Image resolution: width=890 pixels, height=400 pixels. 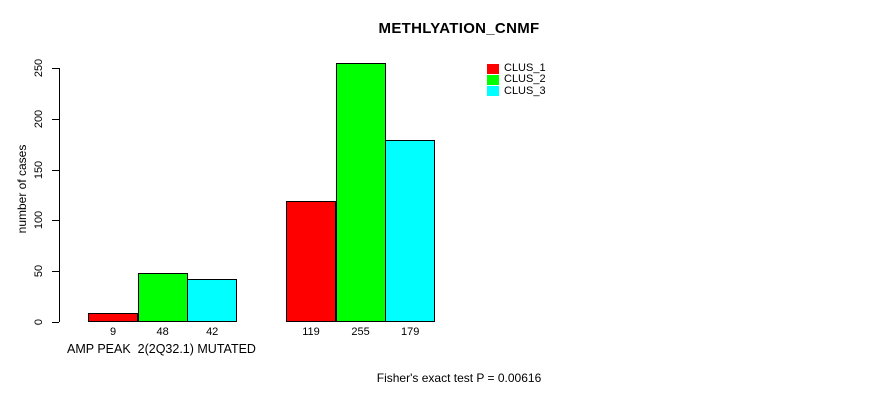 What do you see at coordinates (525, 68) in the screenshot?
I see `legend-label: CLUS_1` at bounding box center [525, 68].